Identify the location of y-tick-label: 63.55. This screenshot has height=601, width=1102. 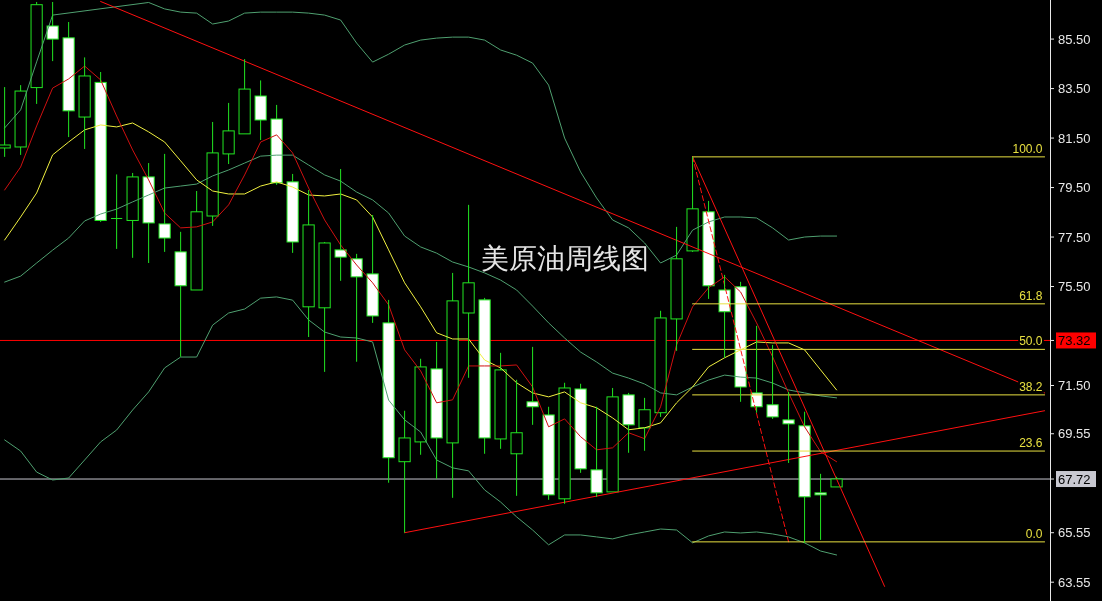
(1074, 582).